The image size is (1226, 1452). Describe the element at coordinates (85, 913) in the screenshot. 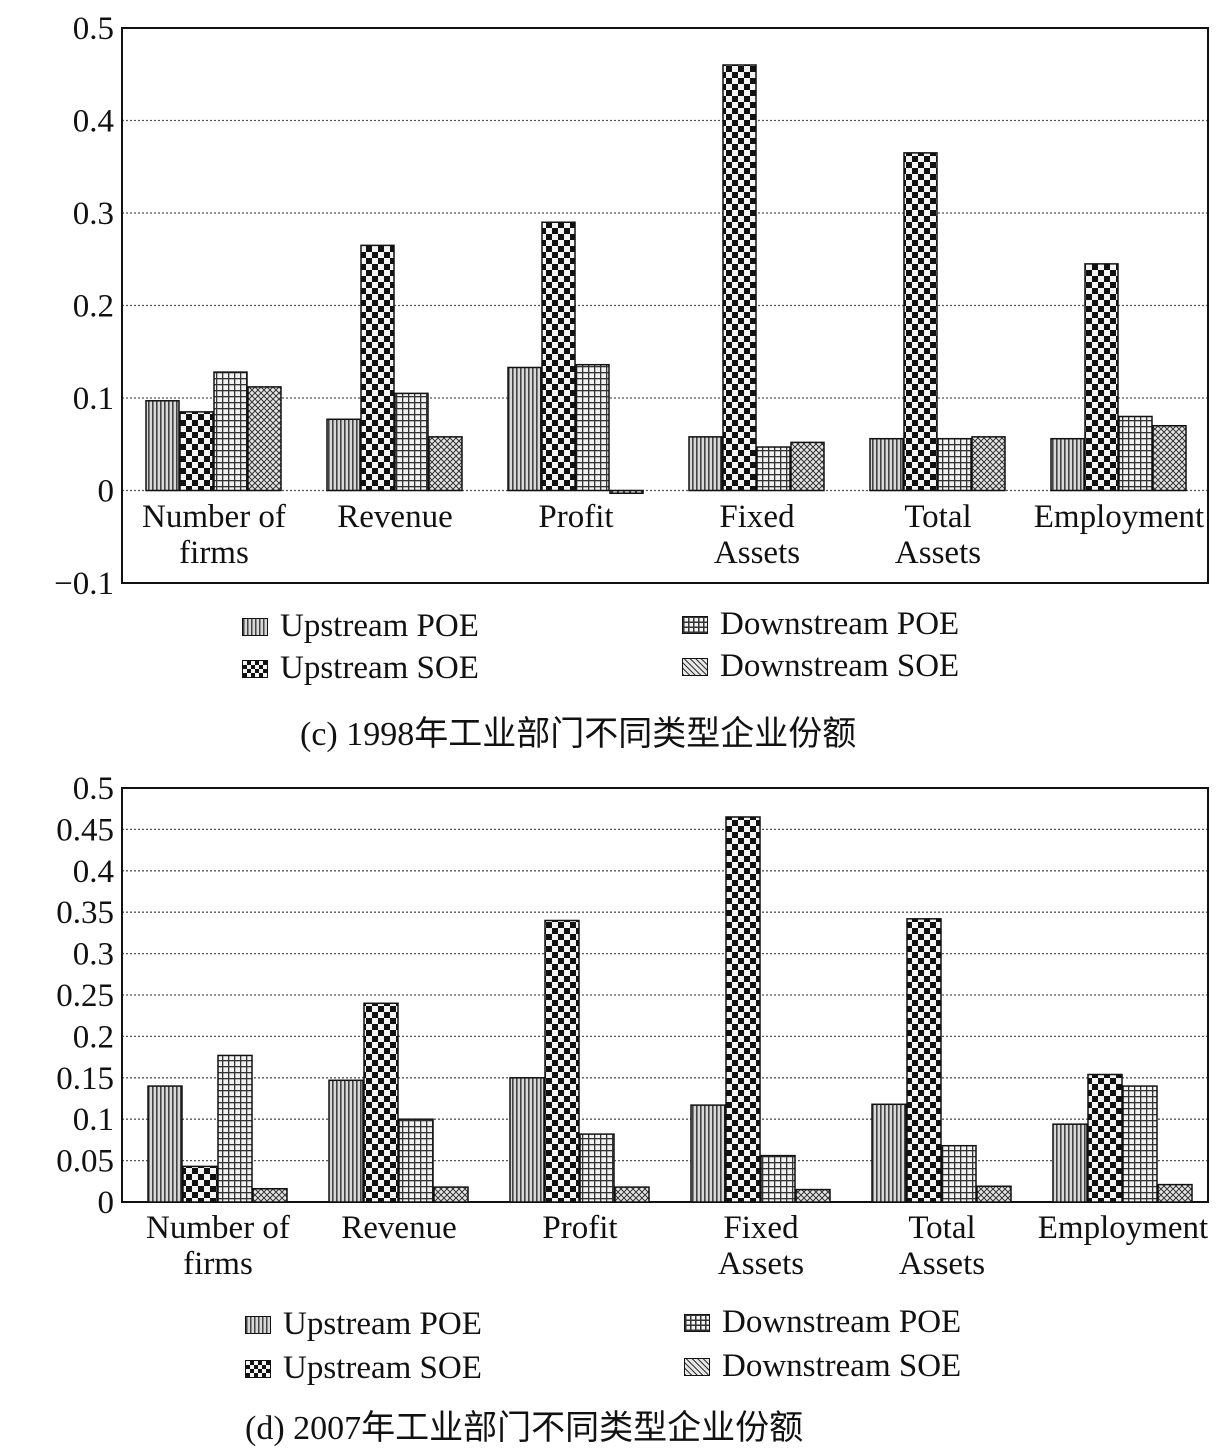

I see `y-tick-label: 0.35` at that location.